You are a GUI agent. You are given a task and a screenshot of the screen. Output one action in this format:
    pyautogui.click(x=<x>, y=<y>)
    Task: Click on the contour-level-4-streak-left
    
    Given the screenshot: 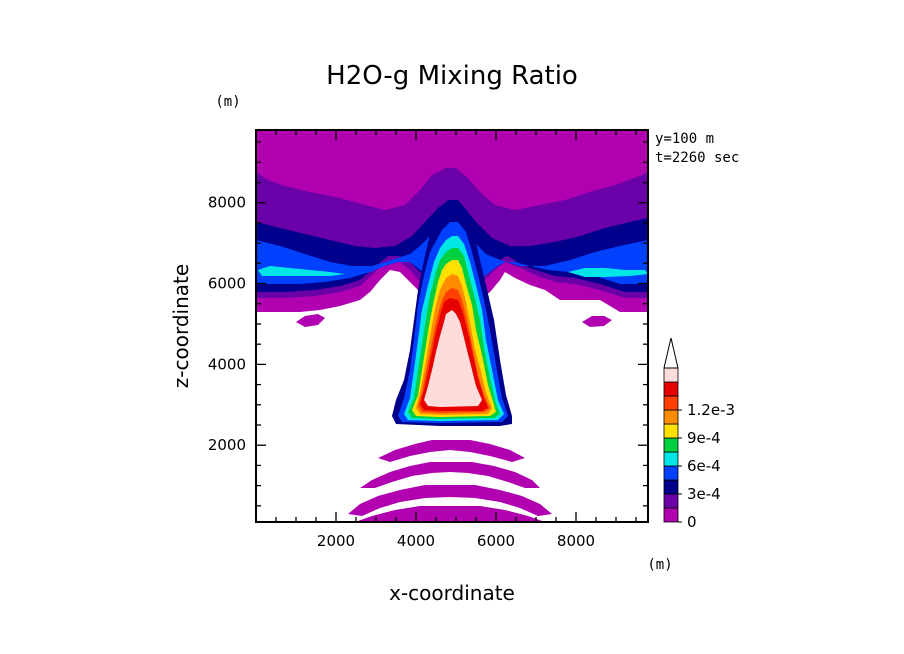 What is the action you would take?
    pyautogui.click(x=301, y=271)
    